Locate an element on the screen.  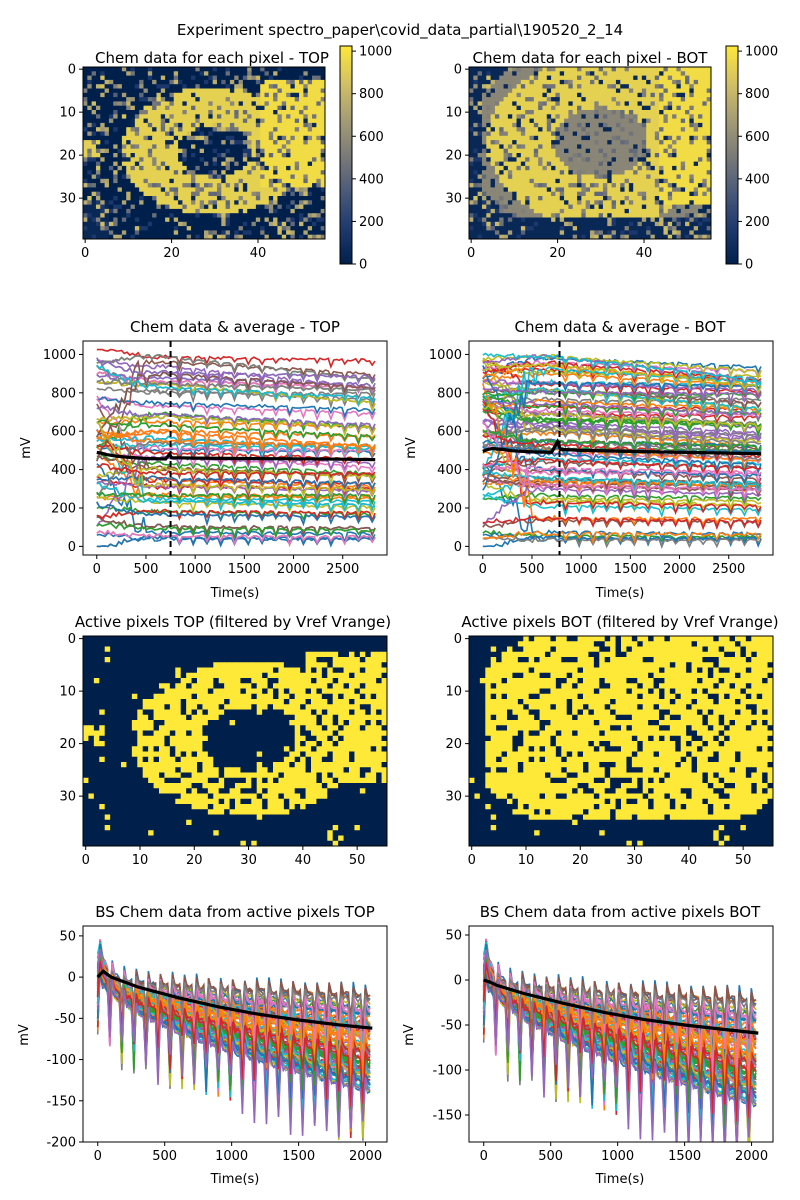
y-axis-label: mV is located at coordinates (26, 448).